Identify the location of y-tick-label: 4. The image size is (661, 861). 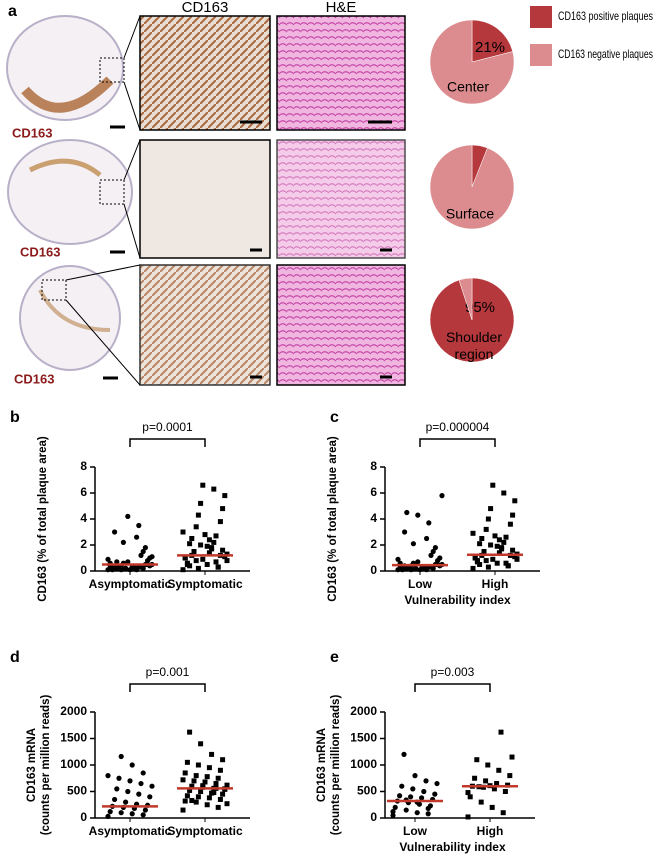
(83, 518).